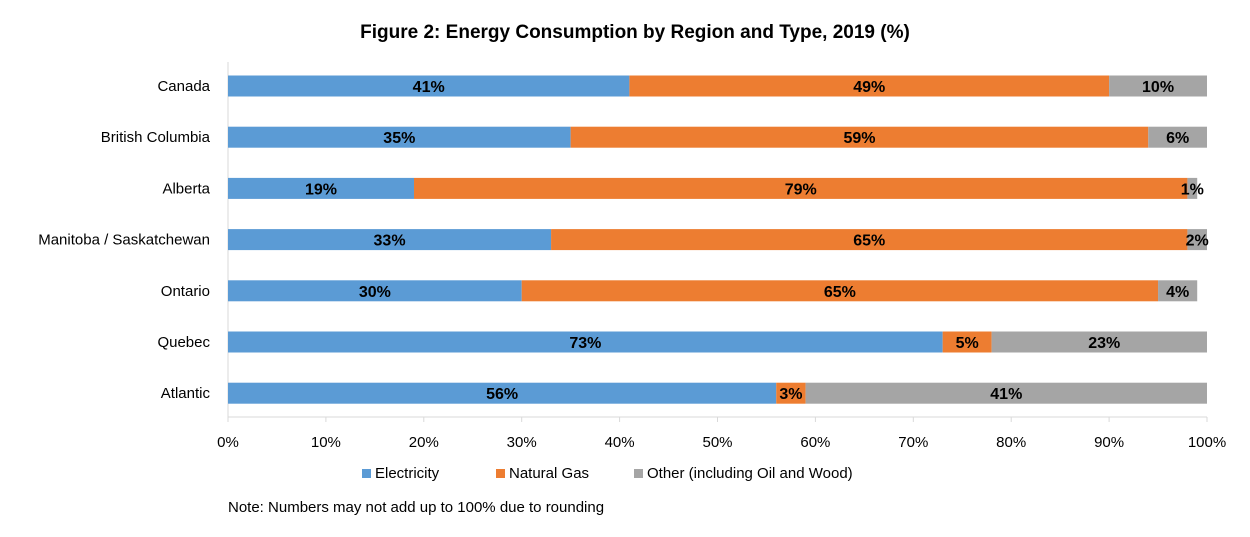  What do you see at coordinates (186, 188) in the screenshot?
I see `category-label: Alberta` at bounding box center [186, 188].